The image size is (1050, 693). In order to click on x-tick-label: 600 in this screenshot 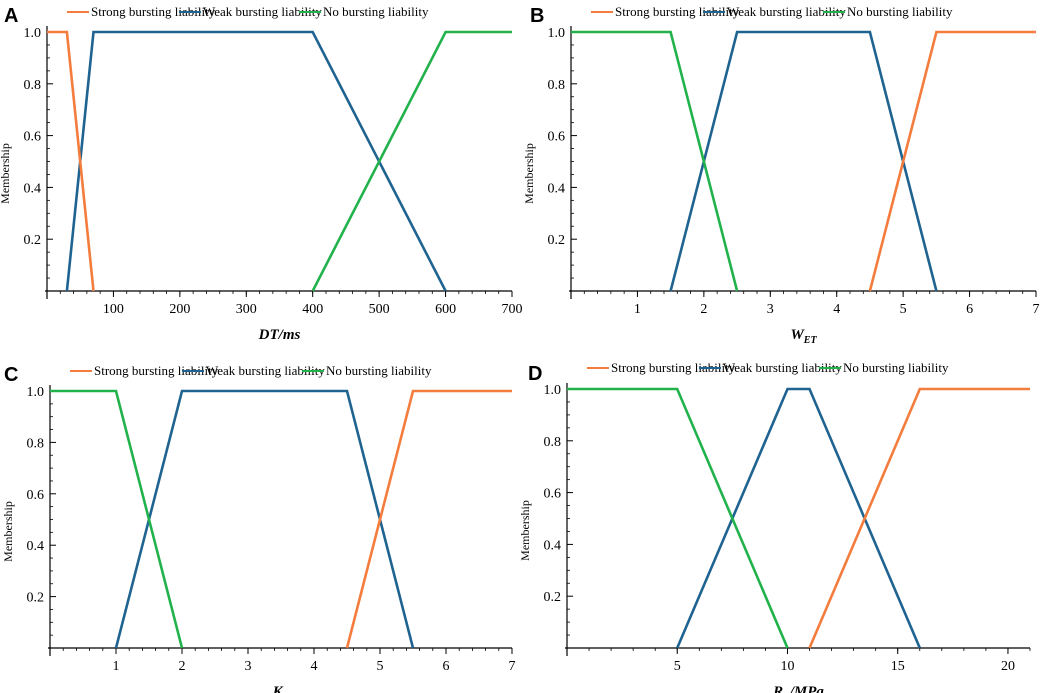, I will do `click(445, 309)`.